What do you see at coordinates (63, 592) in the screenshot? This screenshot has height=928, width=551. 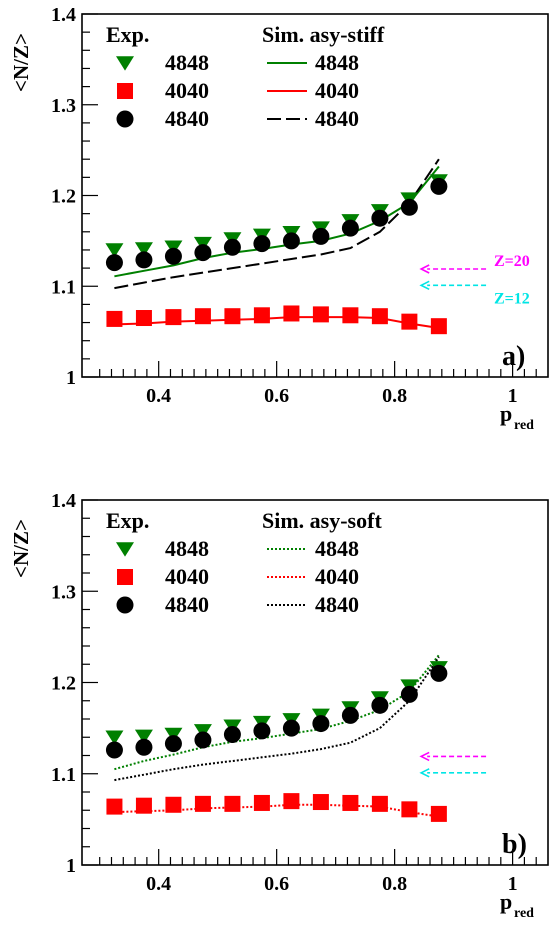 I see `y-tick-label: 1.3` at bounding box center [63, 592].